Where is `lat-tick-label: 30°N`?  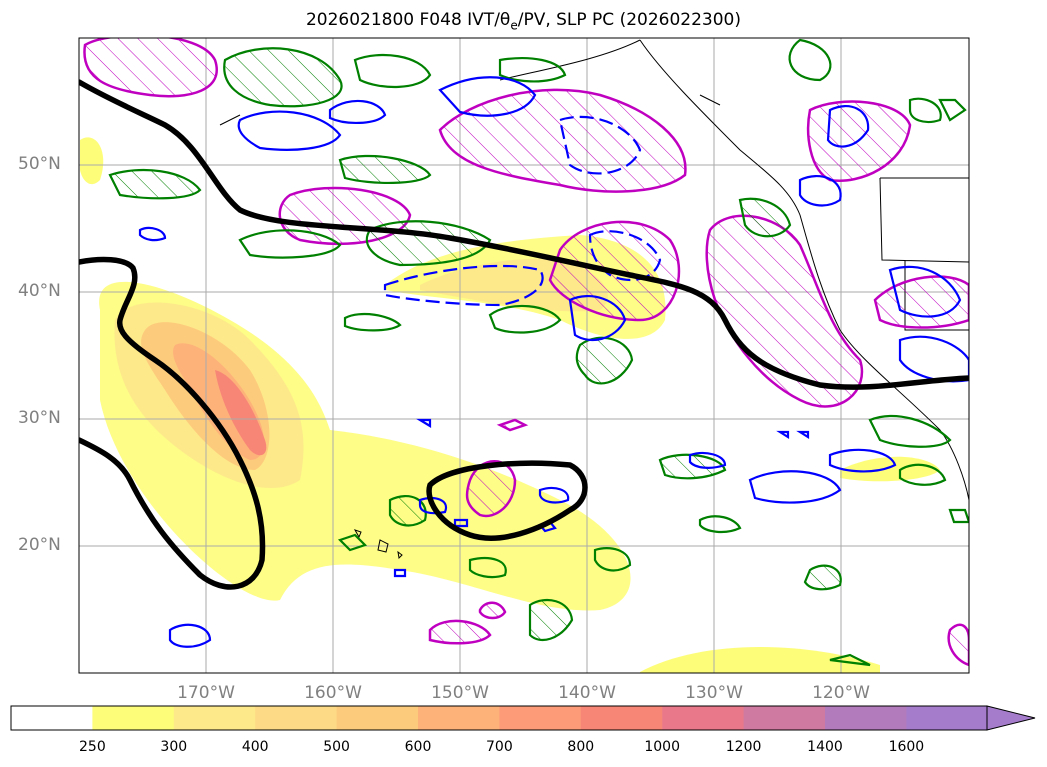
lat-tick-label: 30°N is located at coordinates (39, 418).